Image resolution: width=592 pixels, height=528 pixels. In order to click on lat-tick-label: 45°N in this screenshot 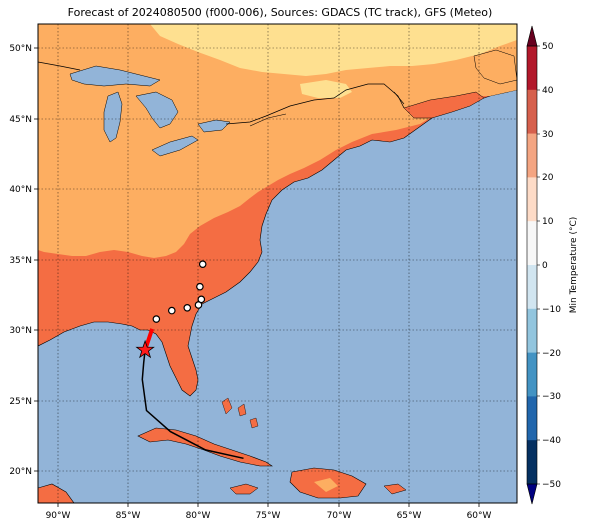, I will do `click(20, 120)`.